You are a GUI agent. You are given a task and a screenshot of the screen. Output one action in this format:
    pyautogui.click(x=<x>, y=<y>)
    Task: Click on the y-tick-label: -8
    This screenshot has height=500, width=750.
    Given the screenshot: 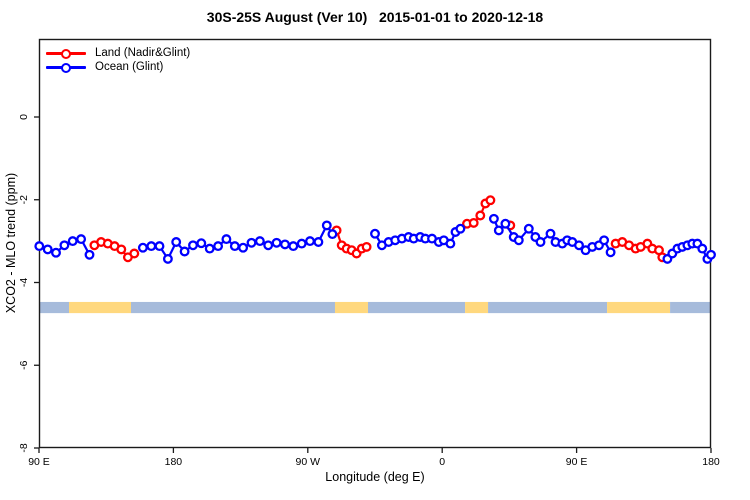 What is the action you would take?
    pyautogui.click(x=24, y=447)
    